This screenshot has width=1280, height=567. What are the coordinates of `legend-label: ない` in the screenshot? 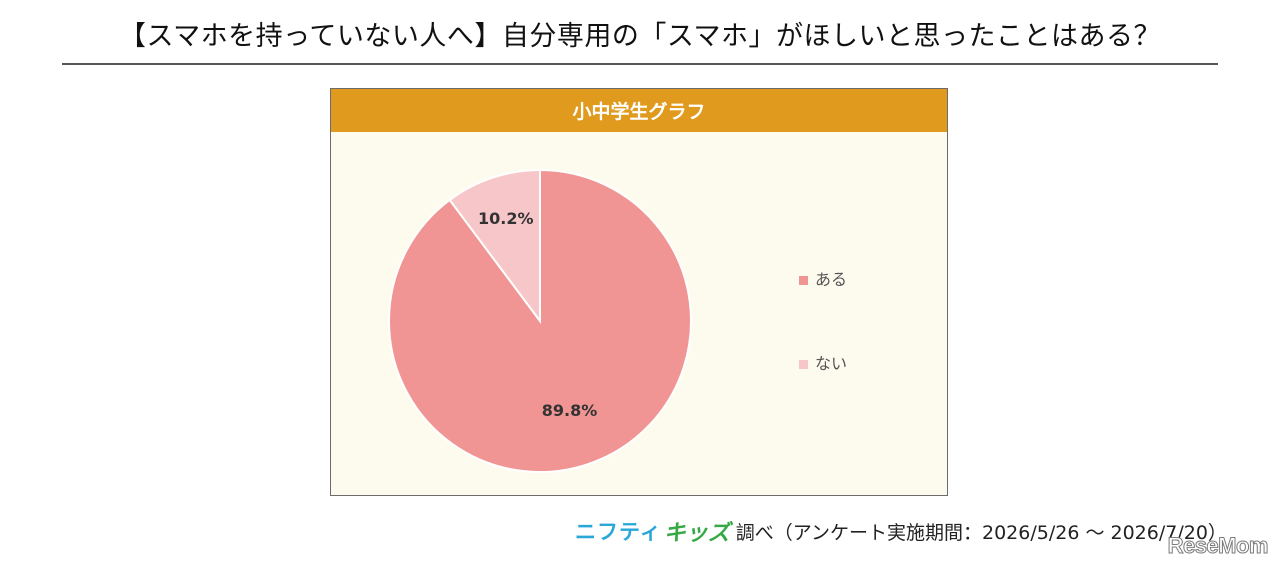 It's located at (831, 363).